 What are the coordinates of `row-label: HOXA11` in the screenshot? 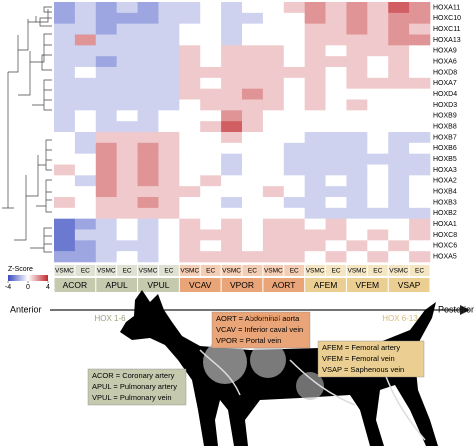 It's located at (446, 7).